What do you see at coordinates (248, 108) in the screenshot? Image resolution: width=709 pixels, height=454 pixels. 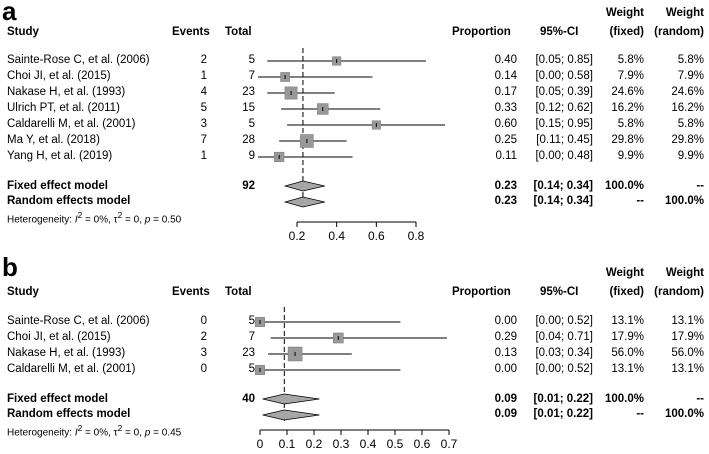 I see `study-total: 15` at bounding box center [248, 108].